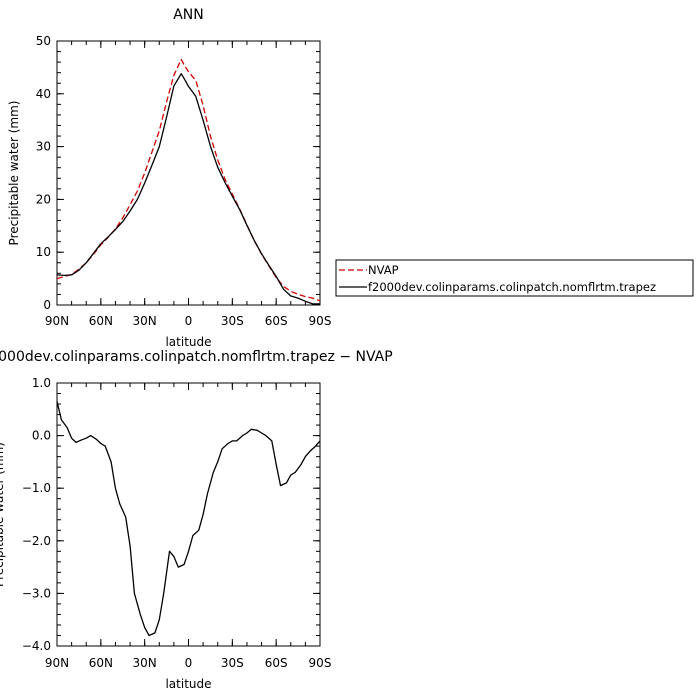  What do you see at coordinates (36, 541) in the screenshot?
I see `y-tick-label: −2.0` at bounding box center [36, 541].